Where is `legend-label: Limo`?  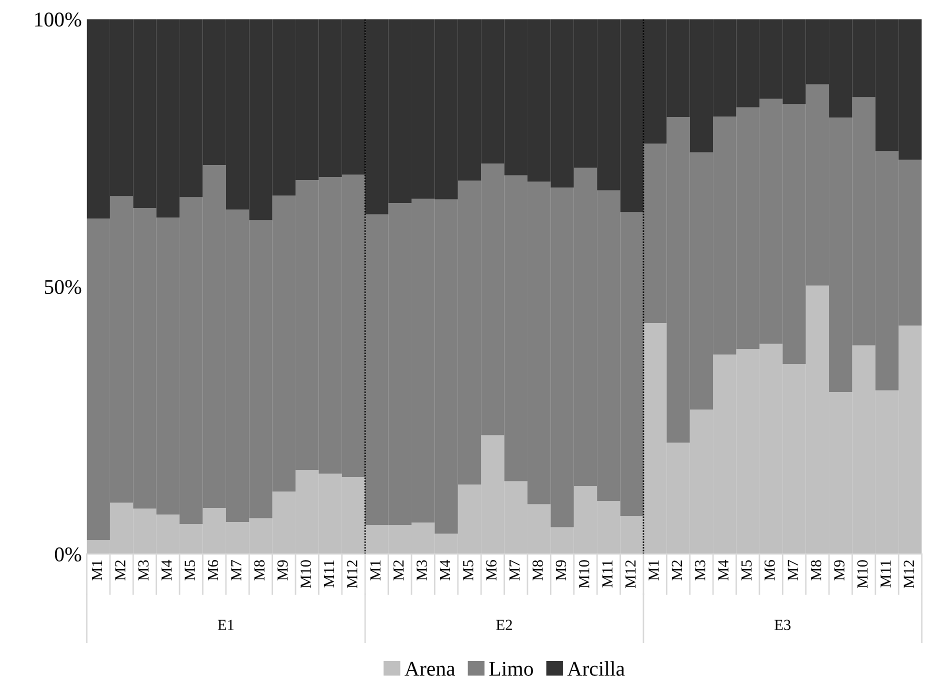 legend-label: Limo is located at coordinates (511, 669).